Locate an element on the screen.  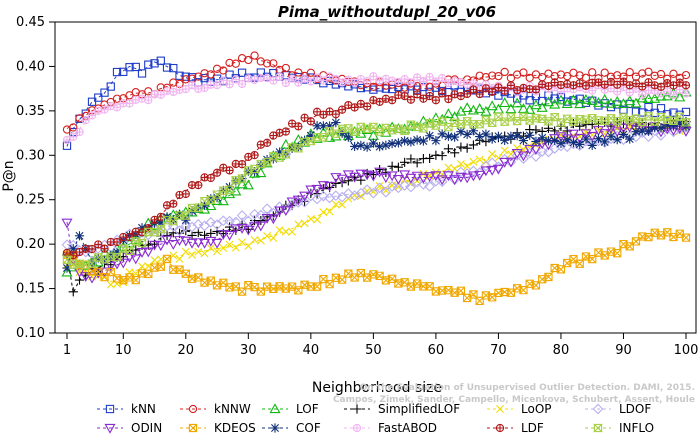
point-kdeos is located at coordinates (592, 259).